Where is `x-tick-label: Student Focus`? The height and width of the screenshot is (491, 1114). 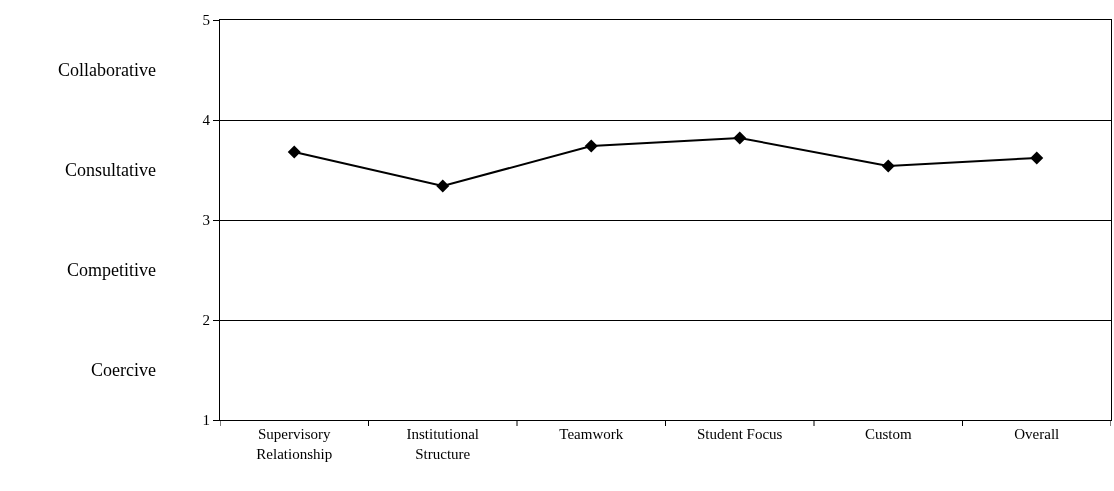 x-tick-label: Student Focus is located at coordinates (740, 434).